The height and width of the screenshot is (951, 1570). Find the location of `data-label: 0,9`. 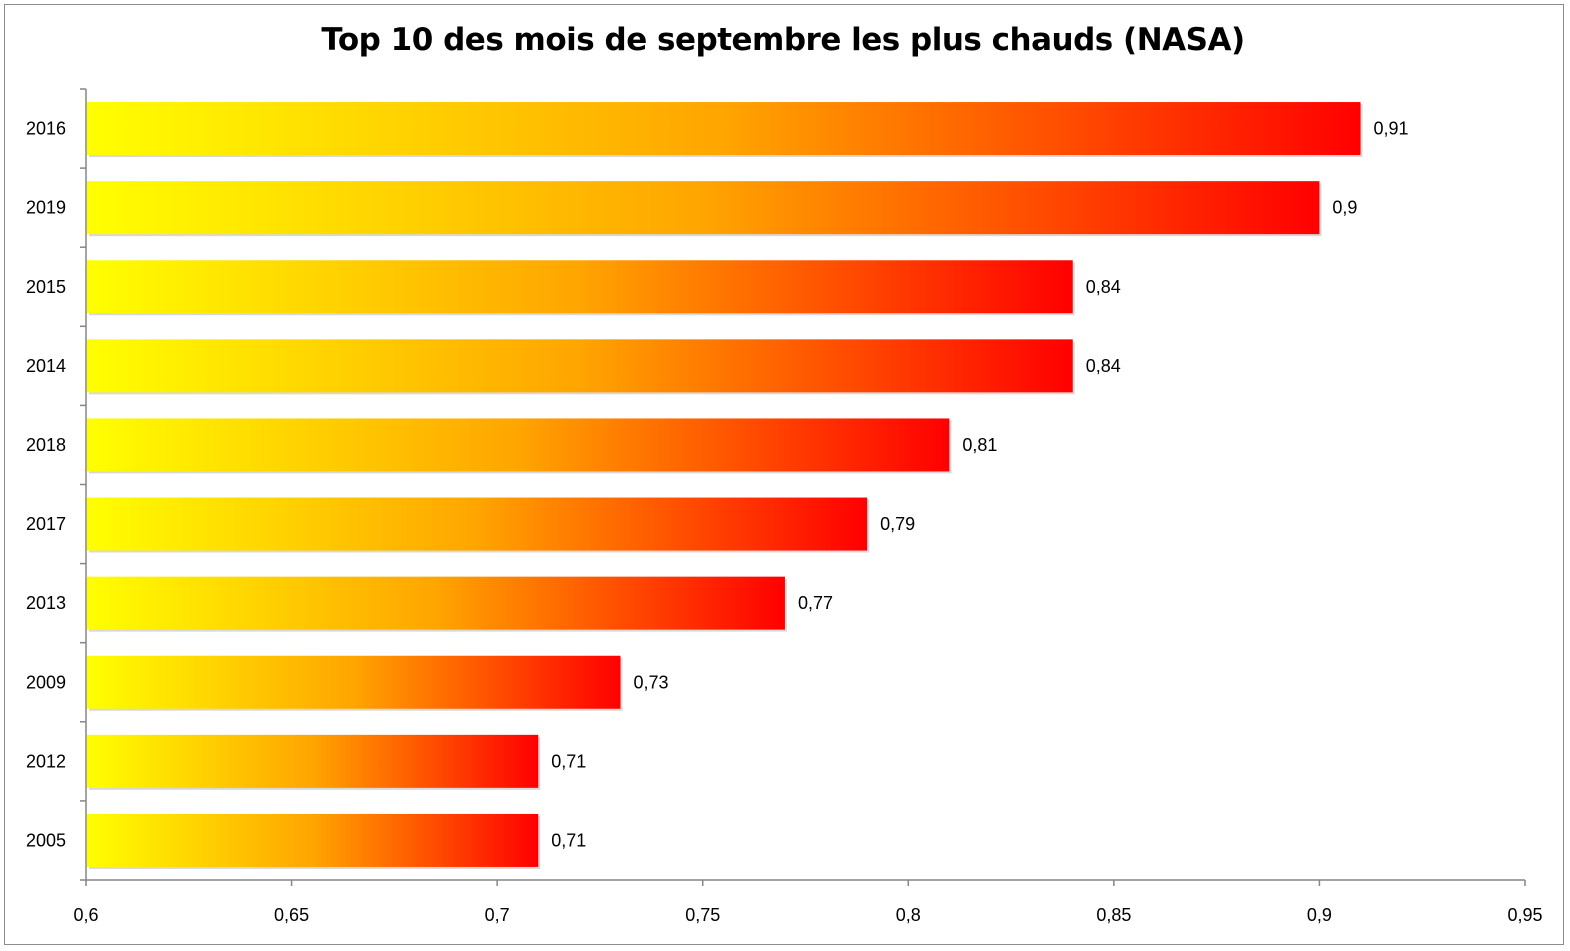

data-label: 0,9 is located at coordinates (1344, 208).